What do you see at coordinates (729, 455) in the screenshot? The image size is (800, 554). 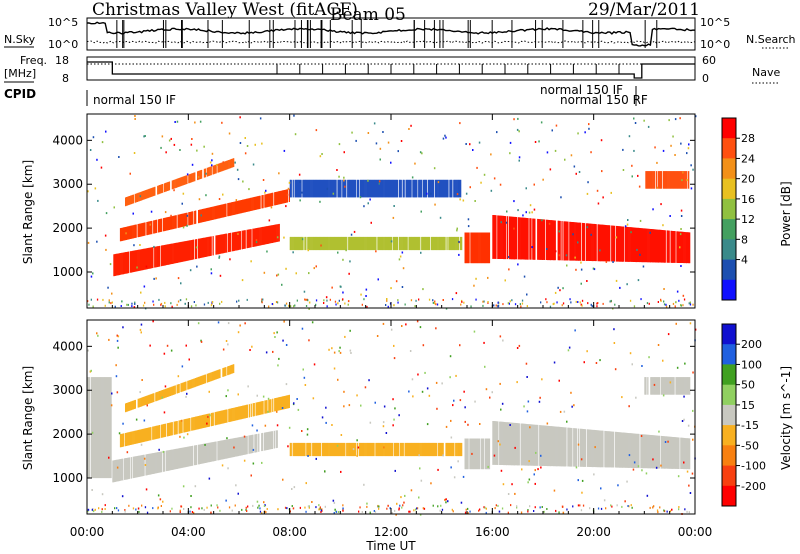 I see `colorbar-swatch` at bounding box center [729, 455].